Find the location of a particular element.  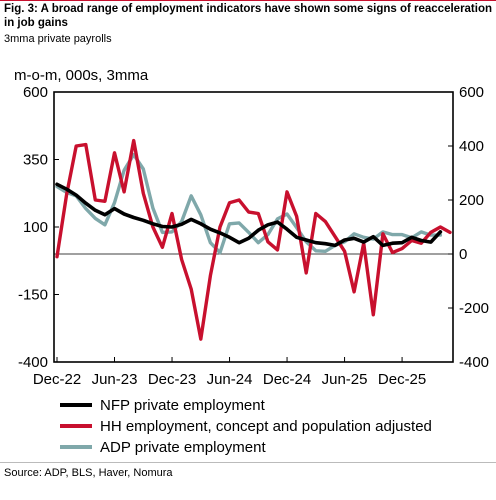

y-left-tick-label: -400 is located at coordinates (33, 362).